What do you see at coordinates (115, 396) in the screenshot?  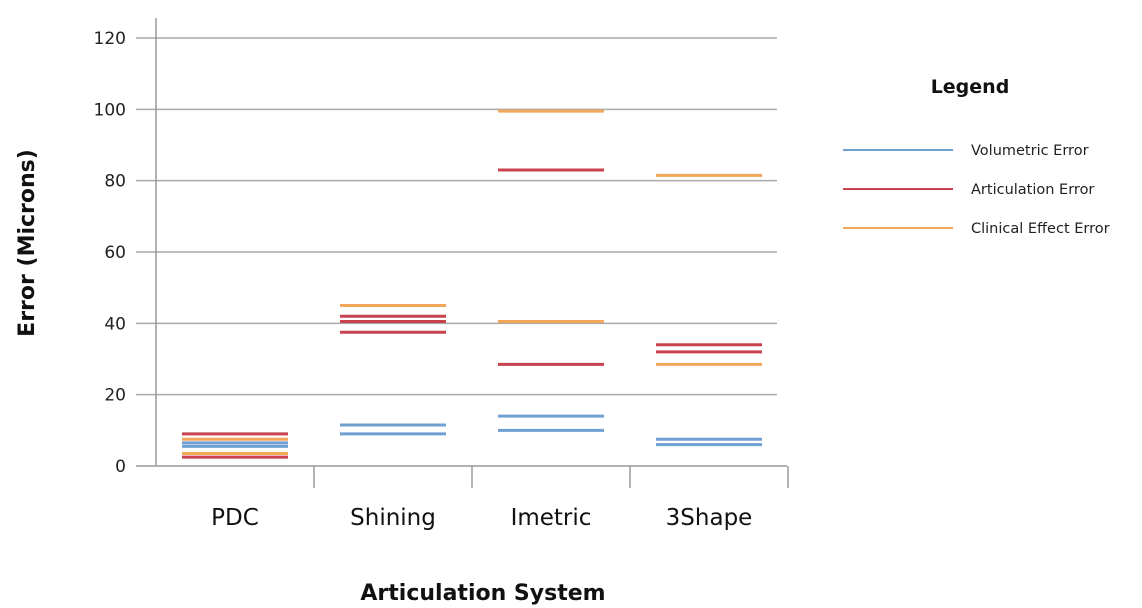 I see `y-tick-label-20: 20` at bounding box center [115, 396].